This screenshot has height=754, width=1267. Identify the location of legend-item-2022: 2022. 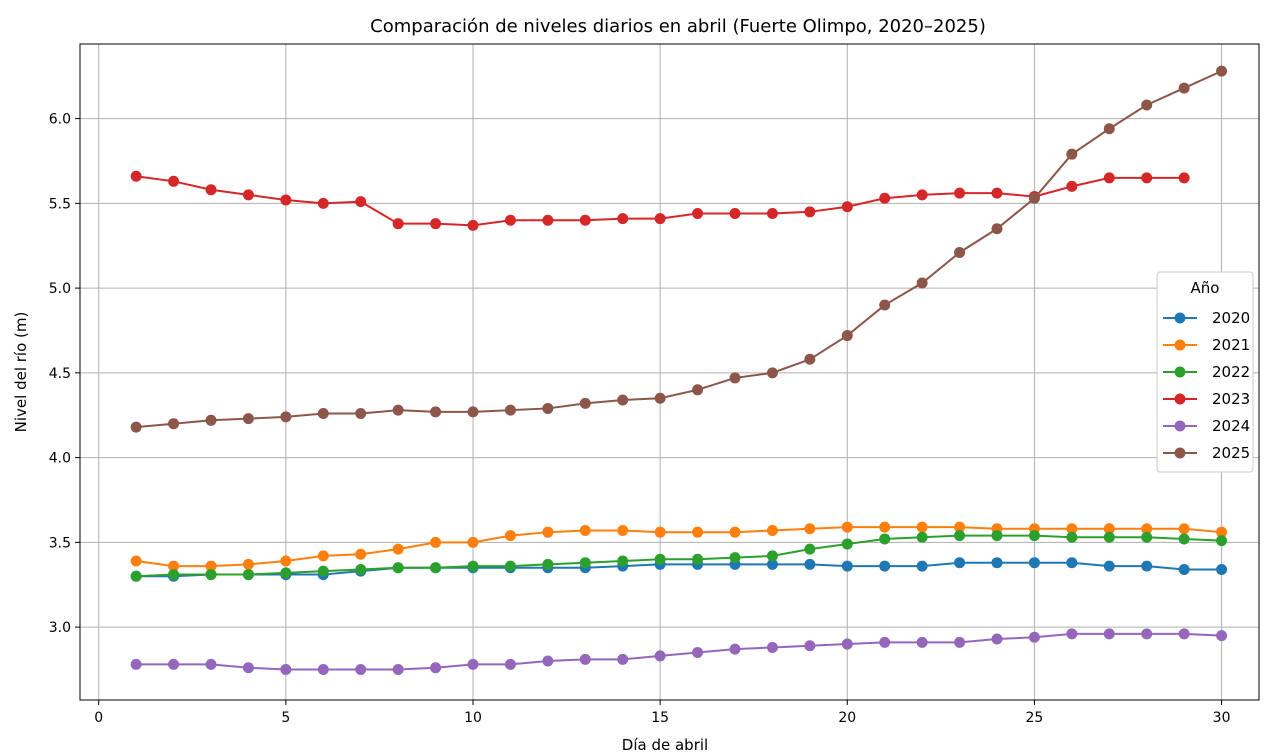
(1206, 372).